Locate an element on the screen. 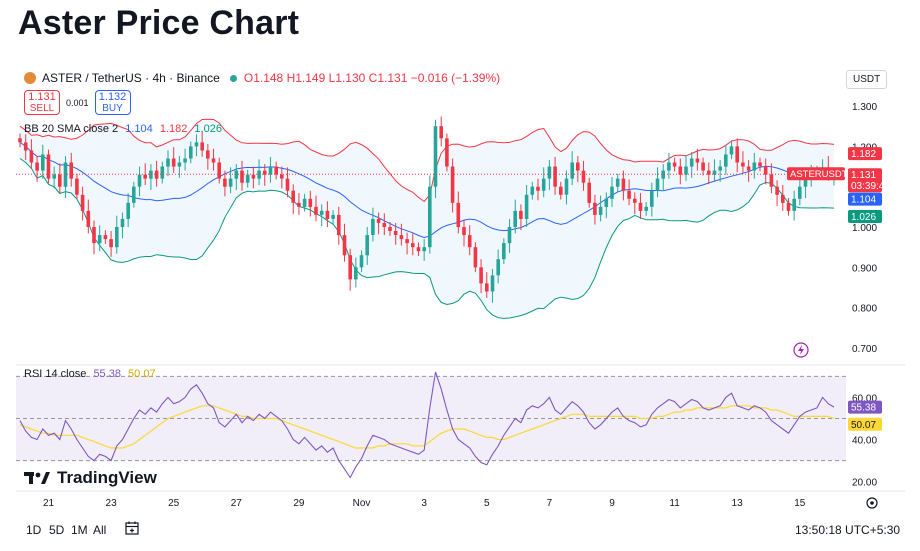 Image resolution: width=920 pixels, height=551 pixels. range-all-button: All is located at coordinates (100, 530).